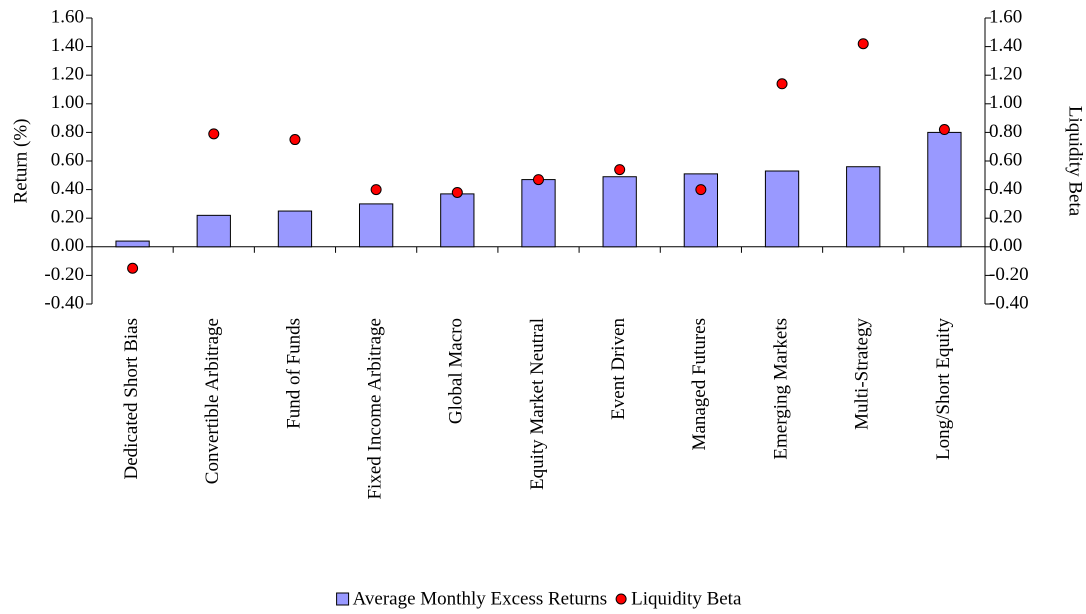 This screenshot has width=1086, height=614. Describe the element at coordinates (293, 373) in the screenshot. I see `x-tick-label: Fund of Funds` at that location.